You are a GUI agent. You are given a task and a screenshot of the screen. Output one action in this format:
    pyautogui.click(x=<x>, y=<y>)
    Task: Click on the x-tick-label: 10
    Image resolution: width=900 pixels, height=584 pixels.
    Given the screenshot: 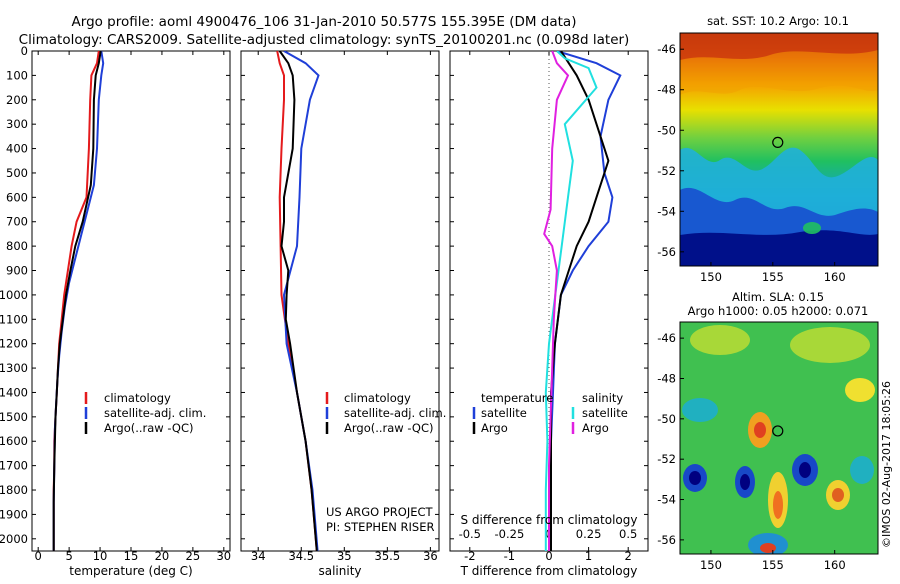 What is the action you would take?
    pyautogui.click(x=100, y=556)
    